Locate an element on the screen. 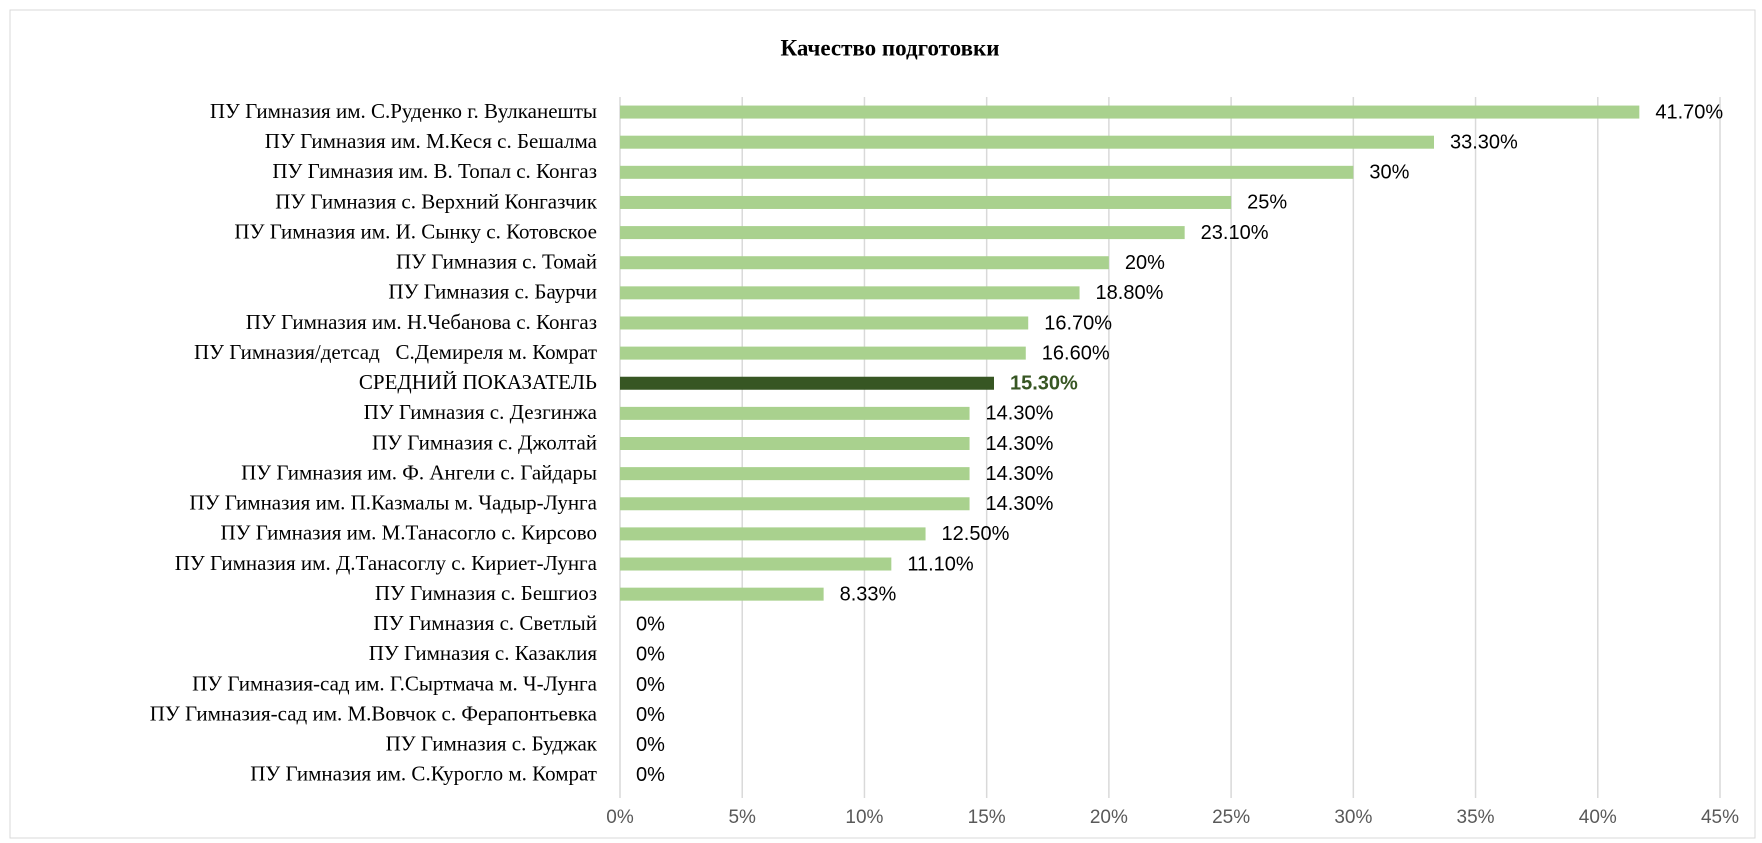  value-label: 15.30% is located at coordinates (1044, 384).